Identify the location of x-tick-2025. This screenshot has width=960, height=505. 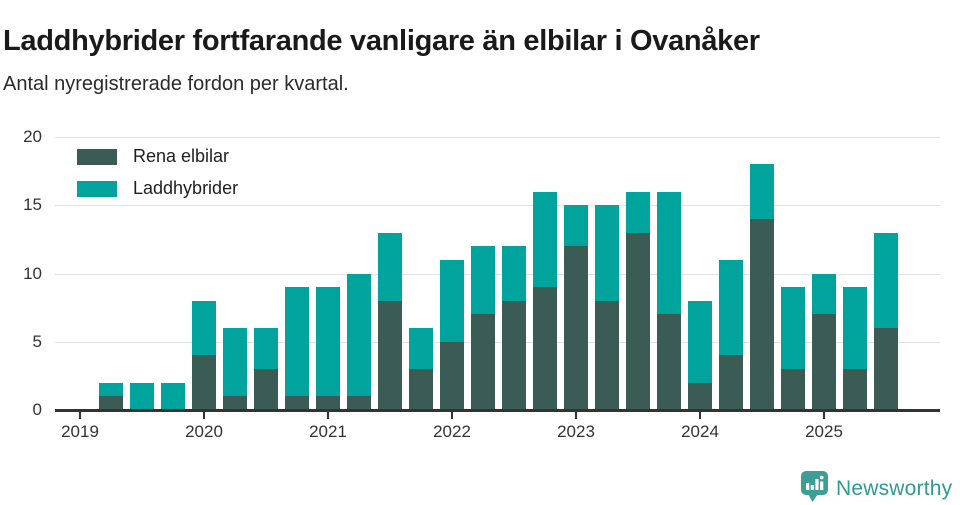
(824, 415).